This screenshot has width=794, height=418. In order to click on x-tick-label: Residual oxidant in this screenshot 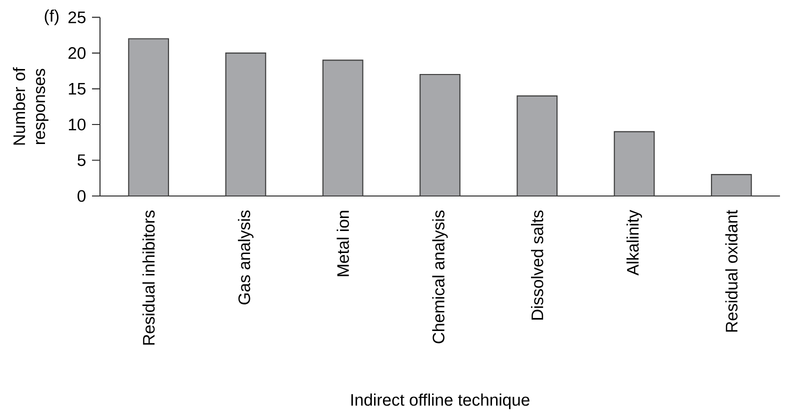, I will do `click(731, 271)`.